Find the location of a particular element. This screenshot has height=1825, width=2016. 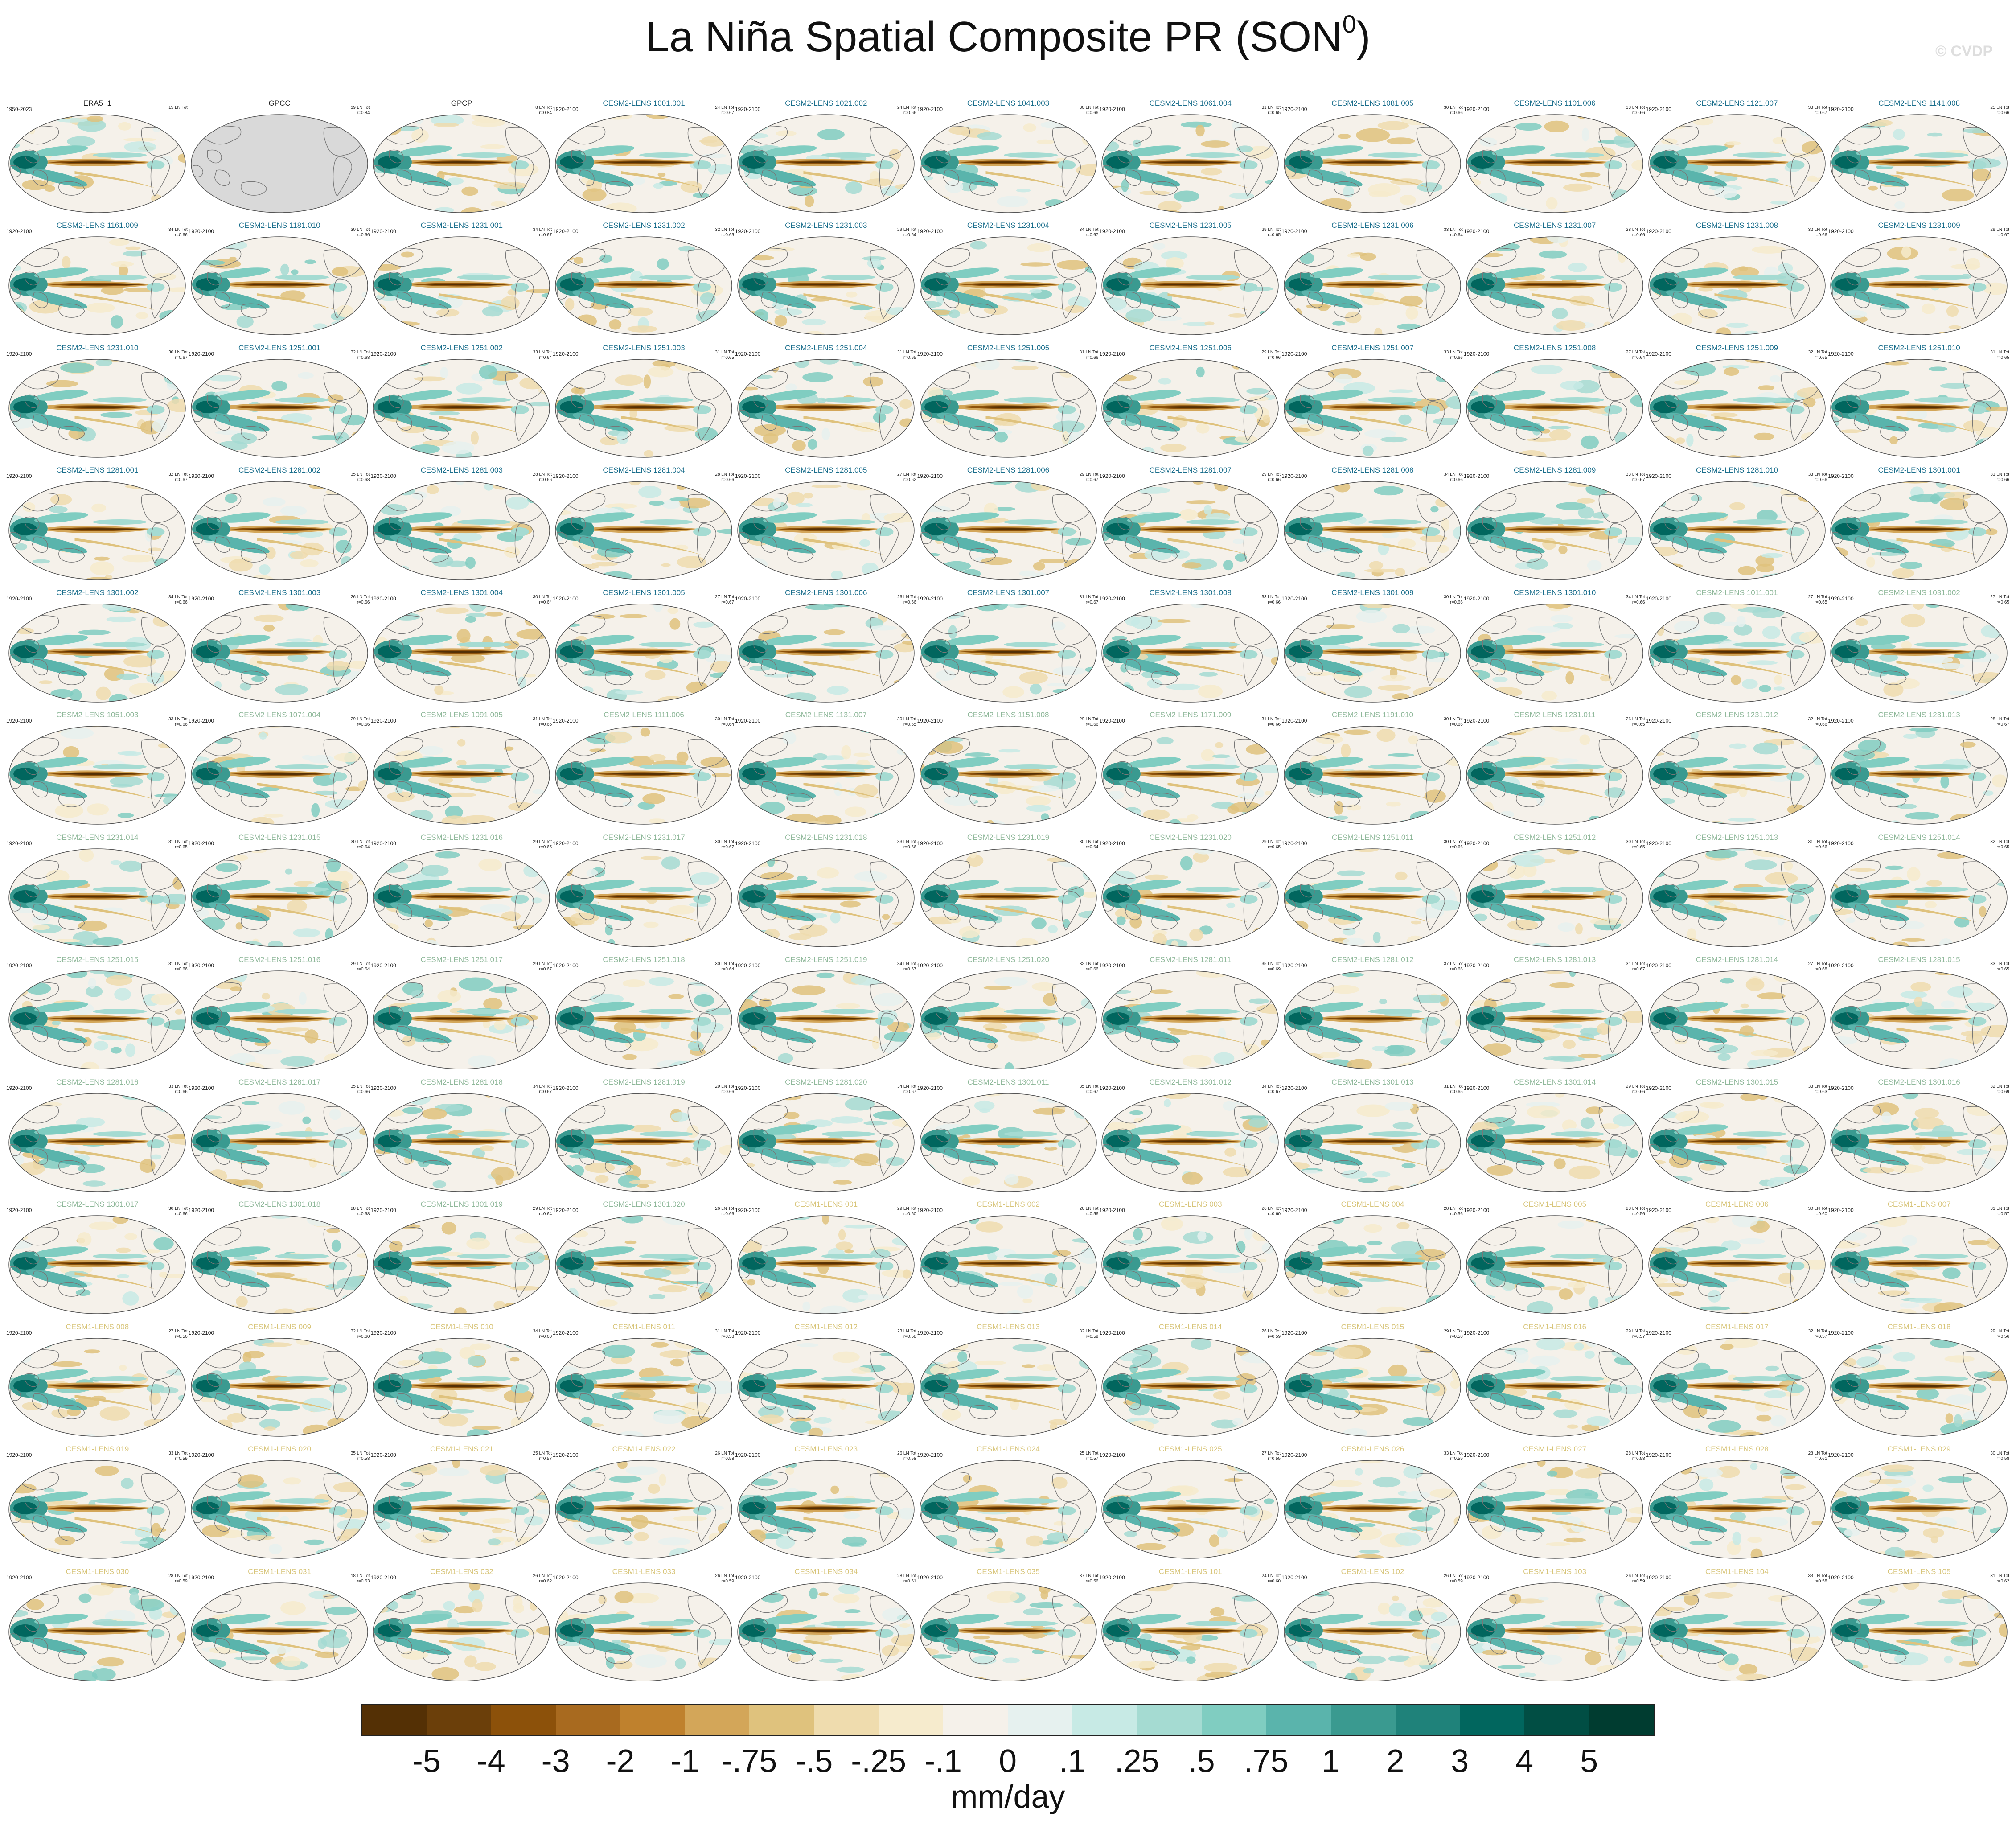

panel-title: CESM2-LENS 1301.019 is located at coordinates (462, 1204).